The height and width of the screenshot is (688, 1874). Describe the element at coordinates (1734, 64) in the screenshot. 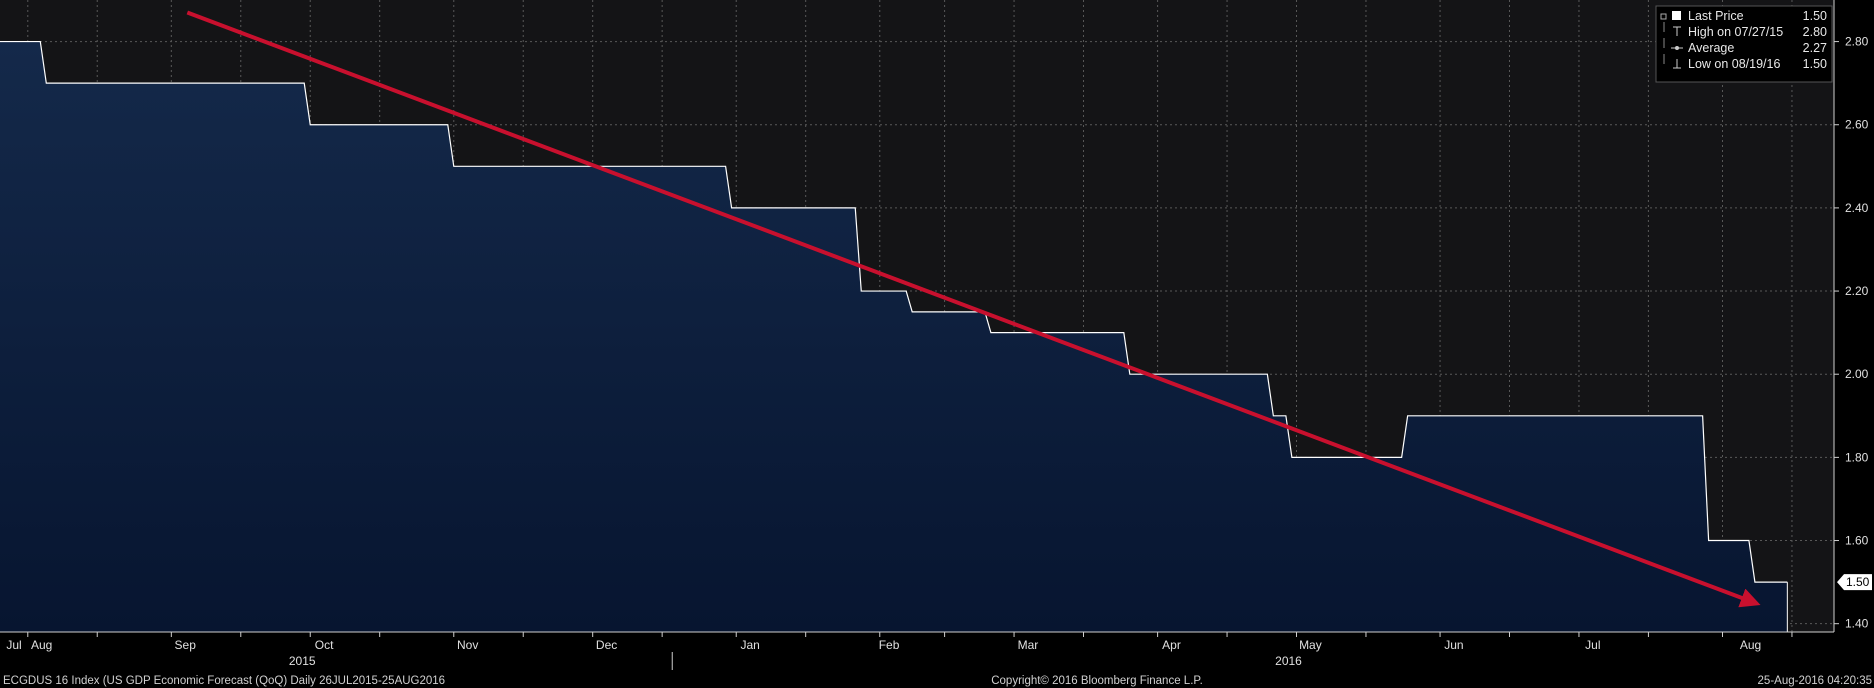

I see `legend-label: Low on 08/19/16` at that location.